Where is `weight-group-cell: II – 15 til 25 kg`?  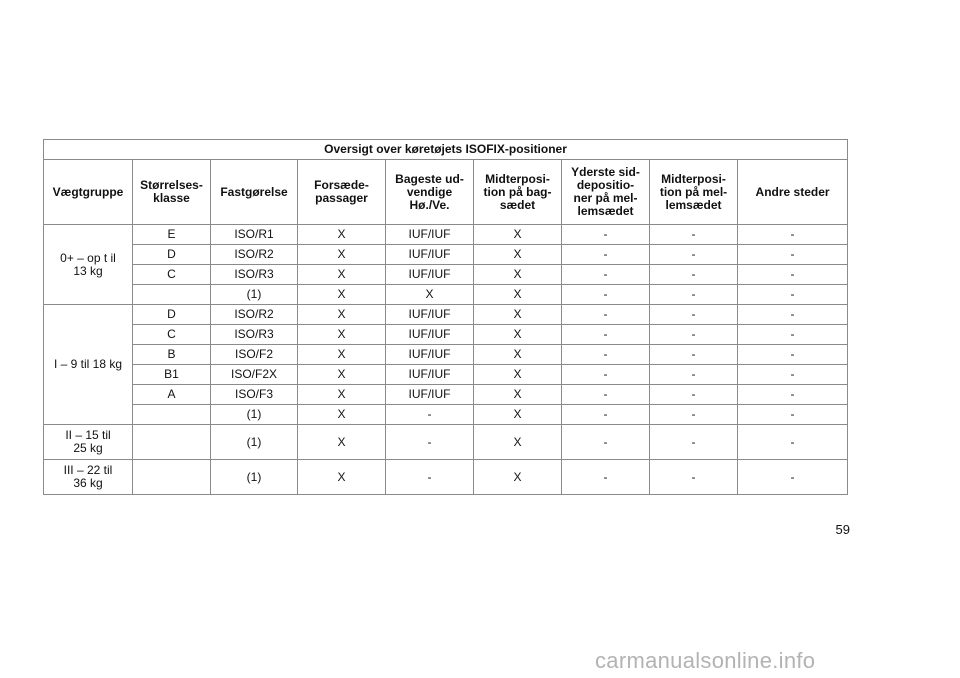
weight-group-cell: II – 15 til 25 kg is located at coordinates (88, 442).